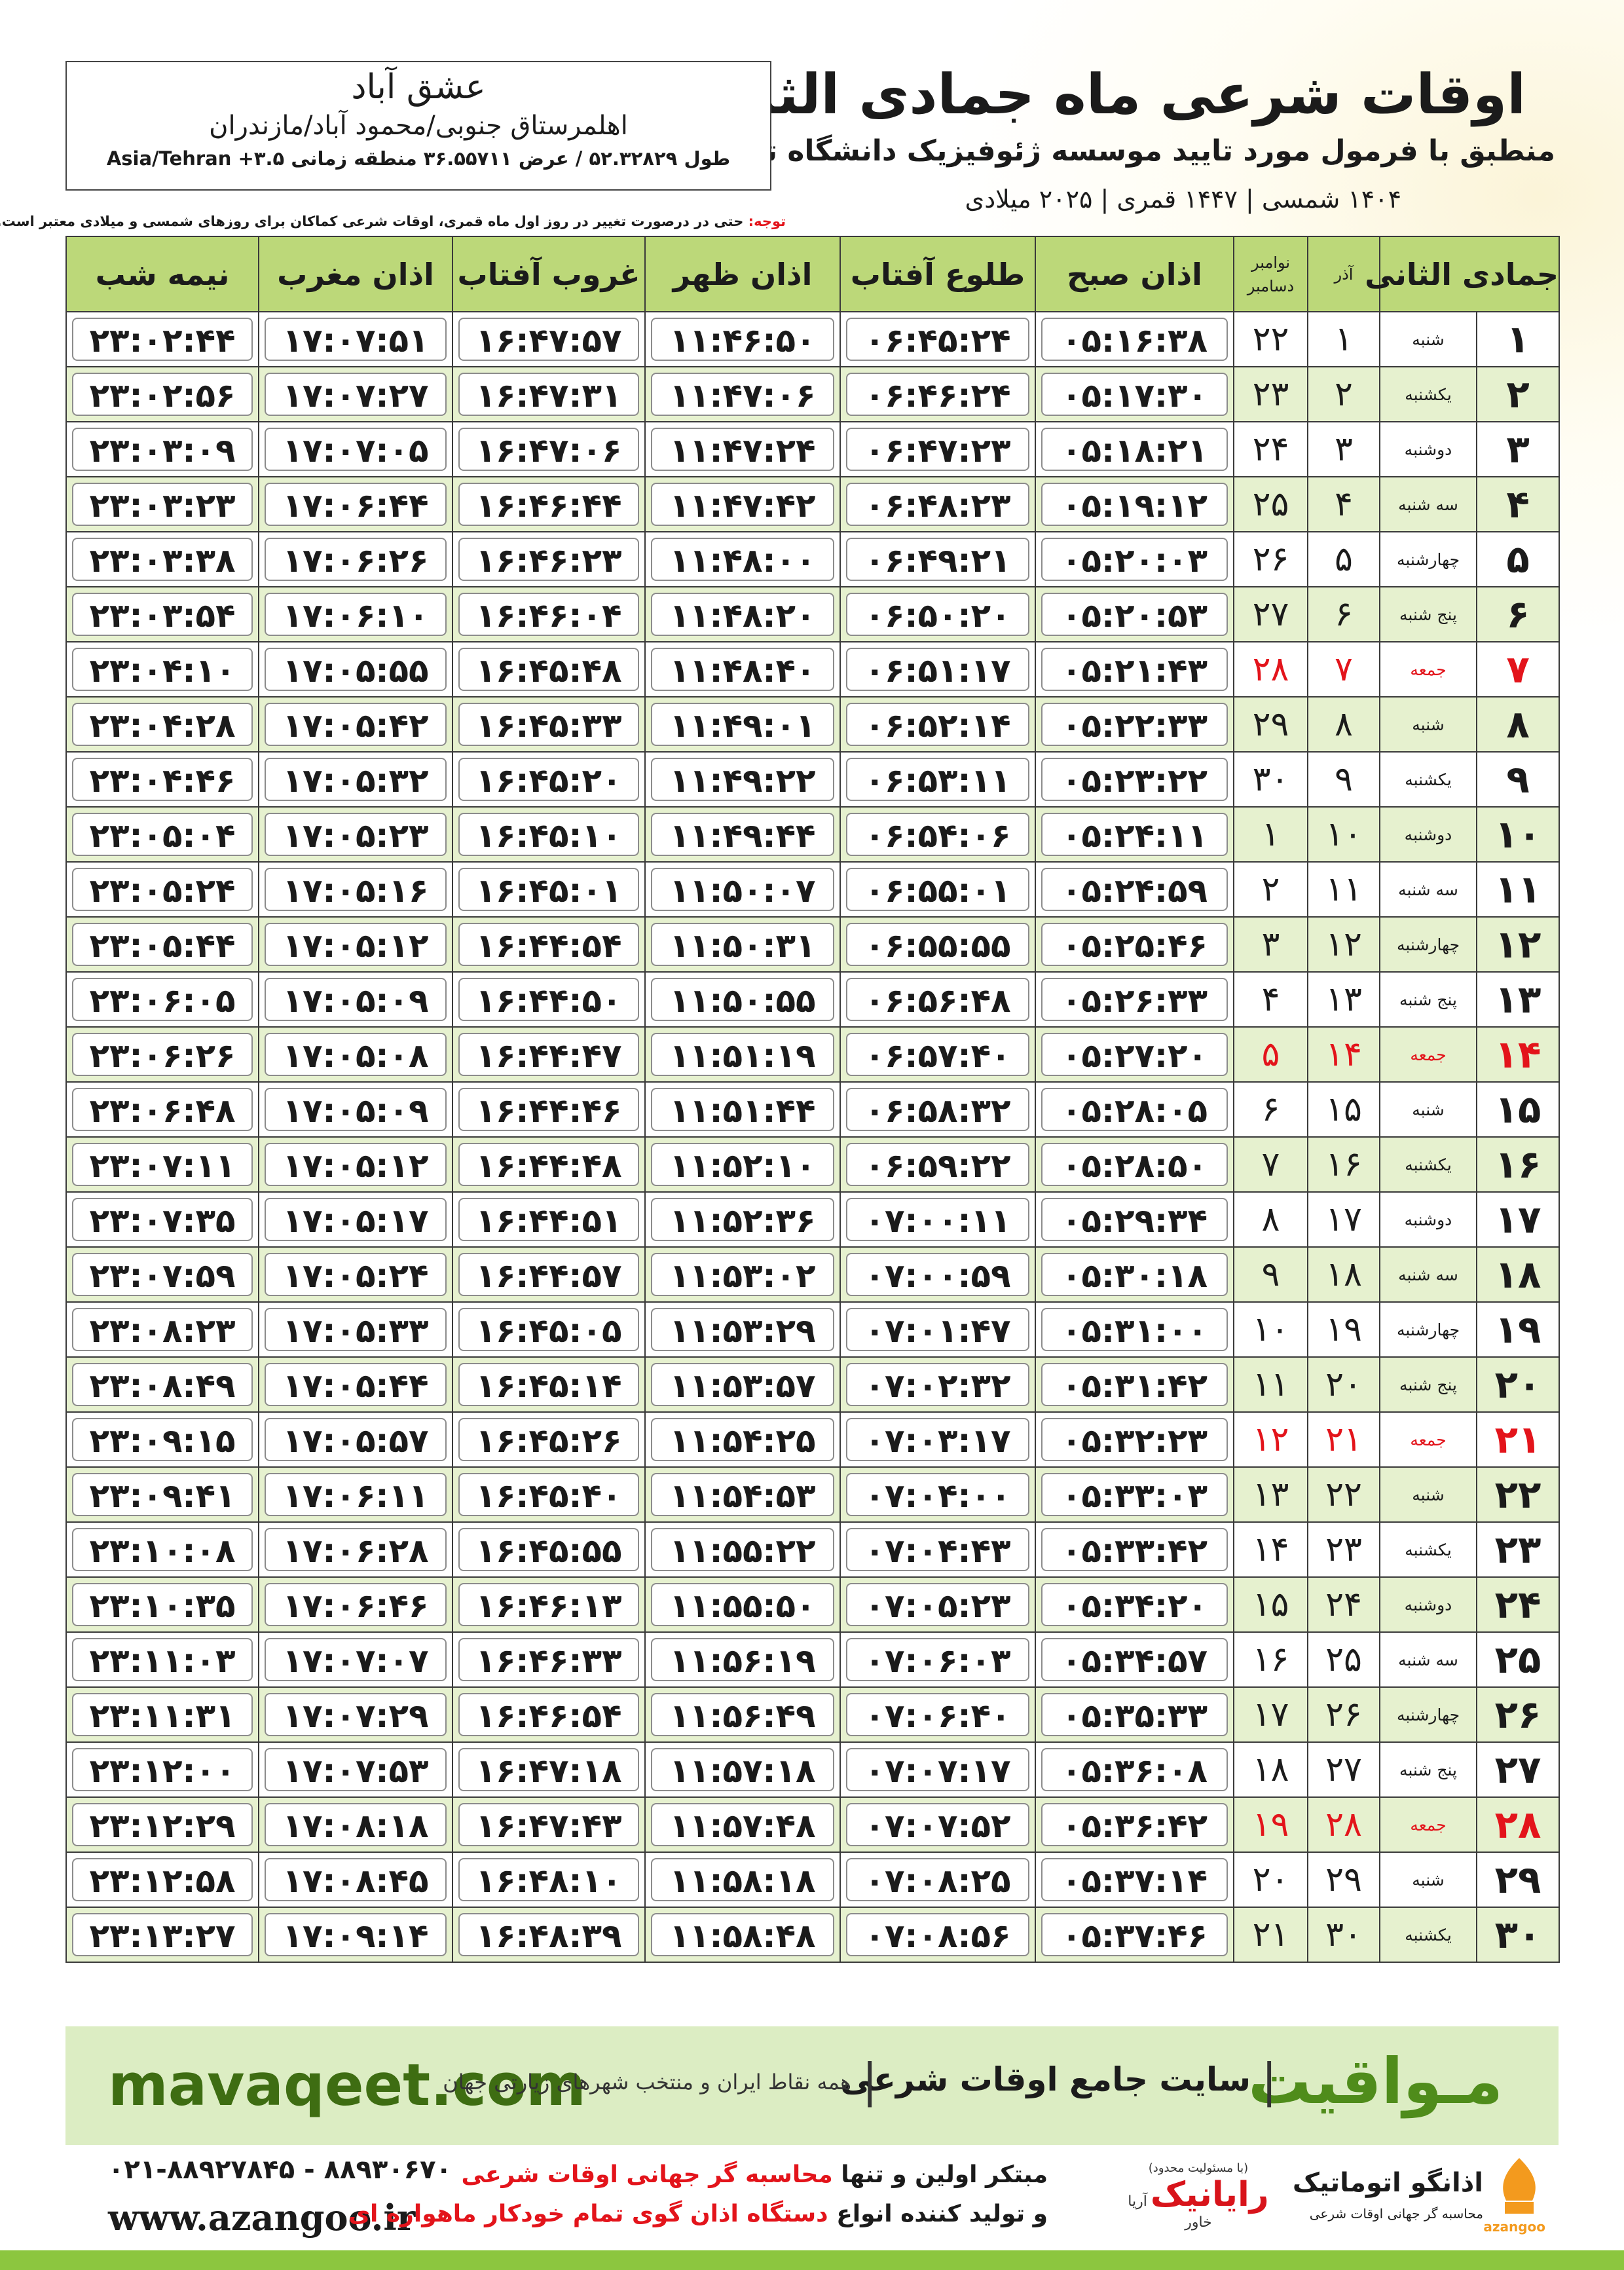 The image size is (1624, 2270). I want to click on time-cell: ۱۷:۰۵:۵۷, so click(355, 1439).